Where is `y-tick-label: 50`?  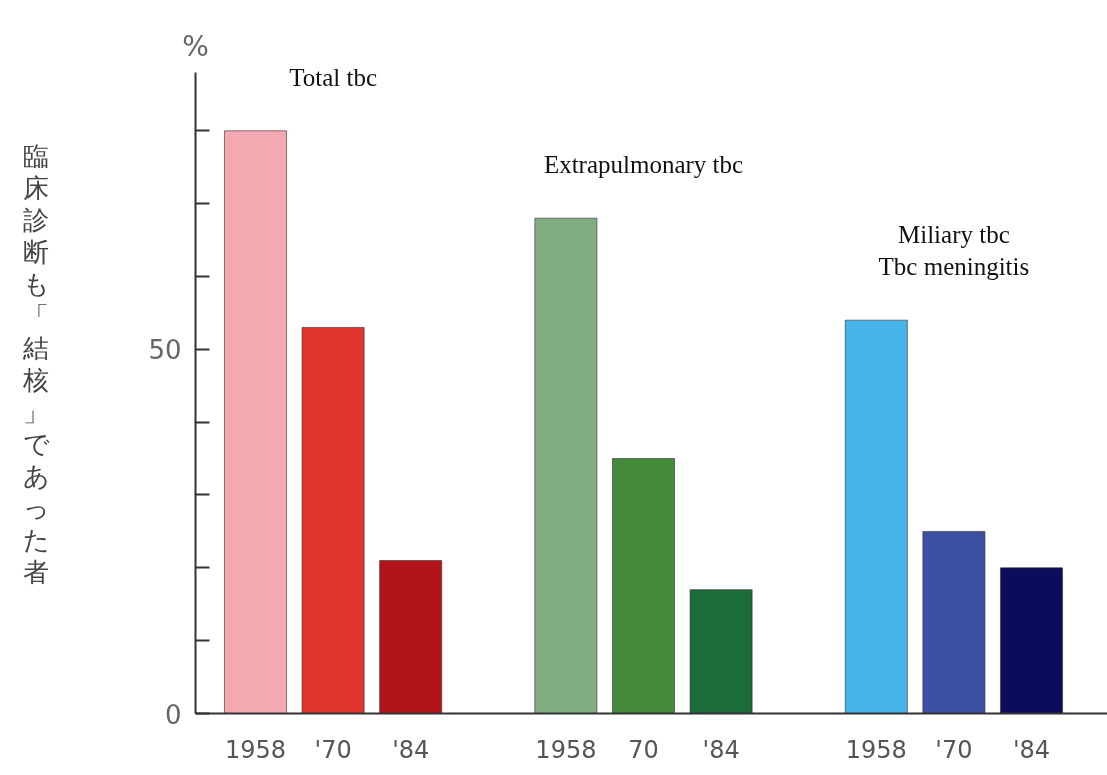
y-tick-label: 50 is located at coordinates (165, 350).